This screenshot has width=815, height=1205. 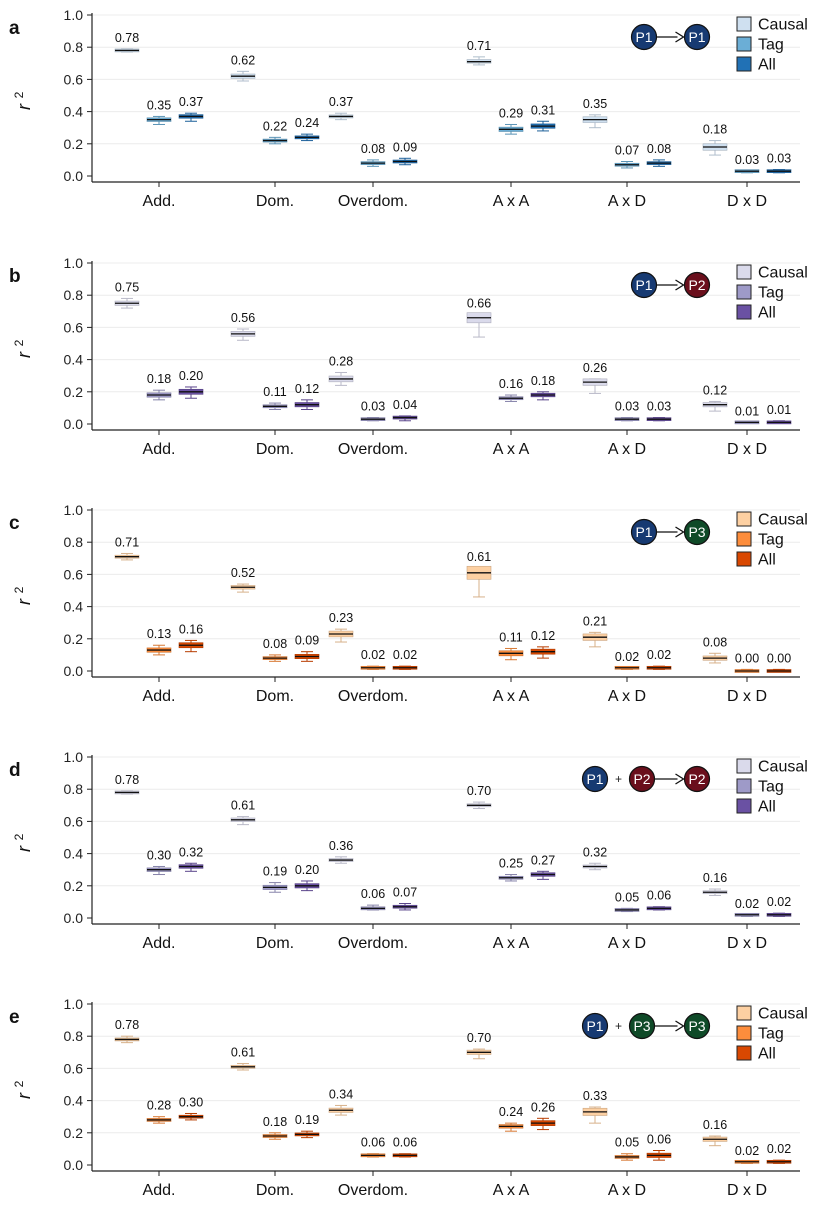 What do you see at coordinates (543, 860) in the screenshot?
I see `data-label: 0.27` at bounding box center [543, 860].